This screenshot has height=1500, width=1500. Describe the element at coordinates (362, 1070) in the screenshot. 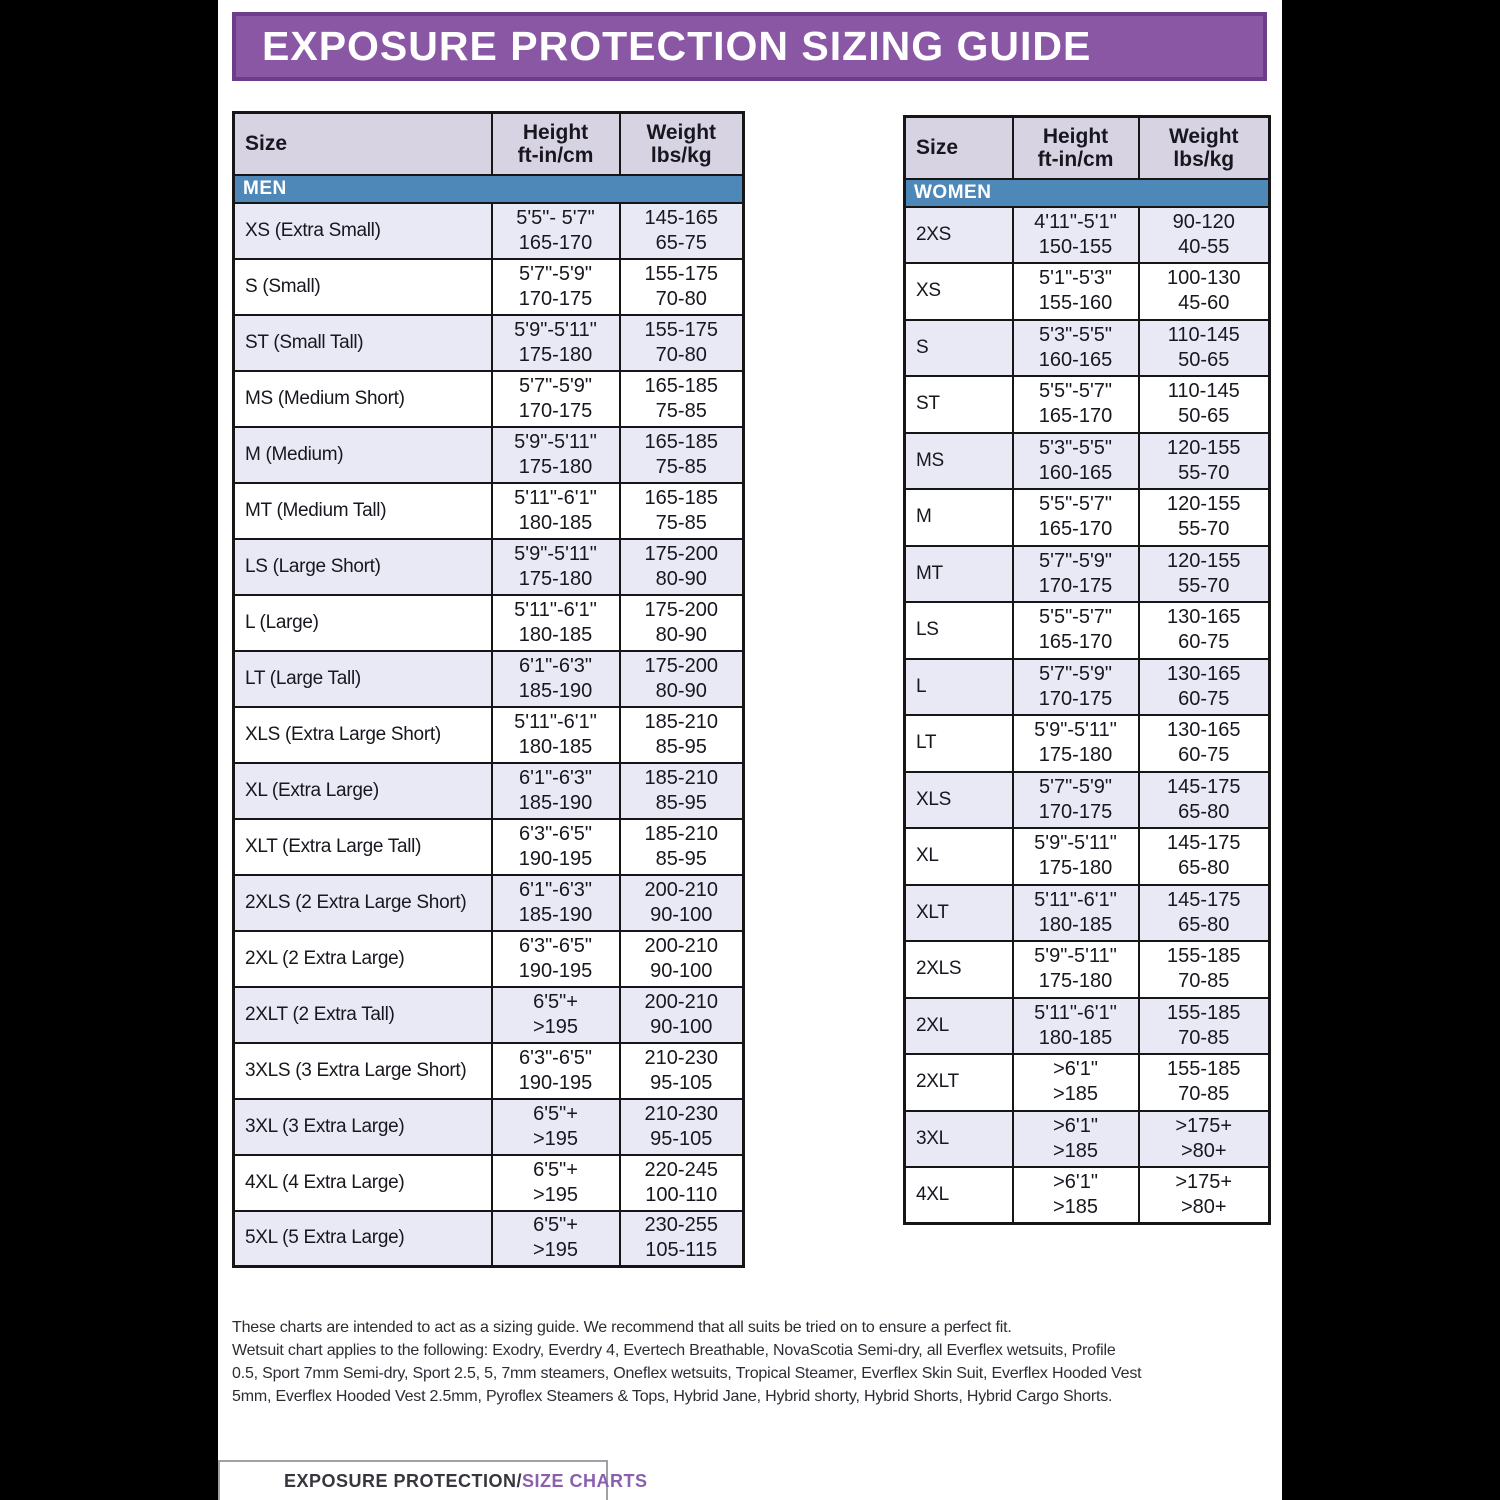

I see `size-cell: 3XLS (3 Extra Large Short)` at that location.